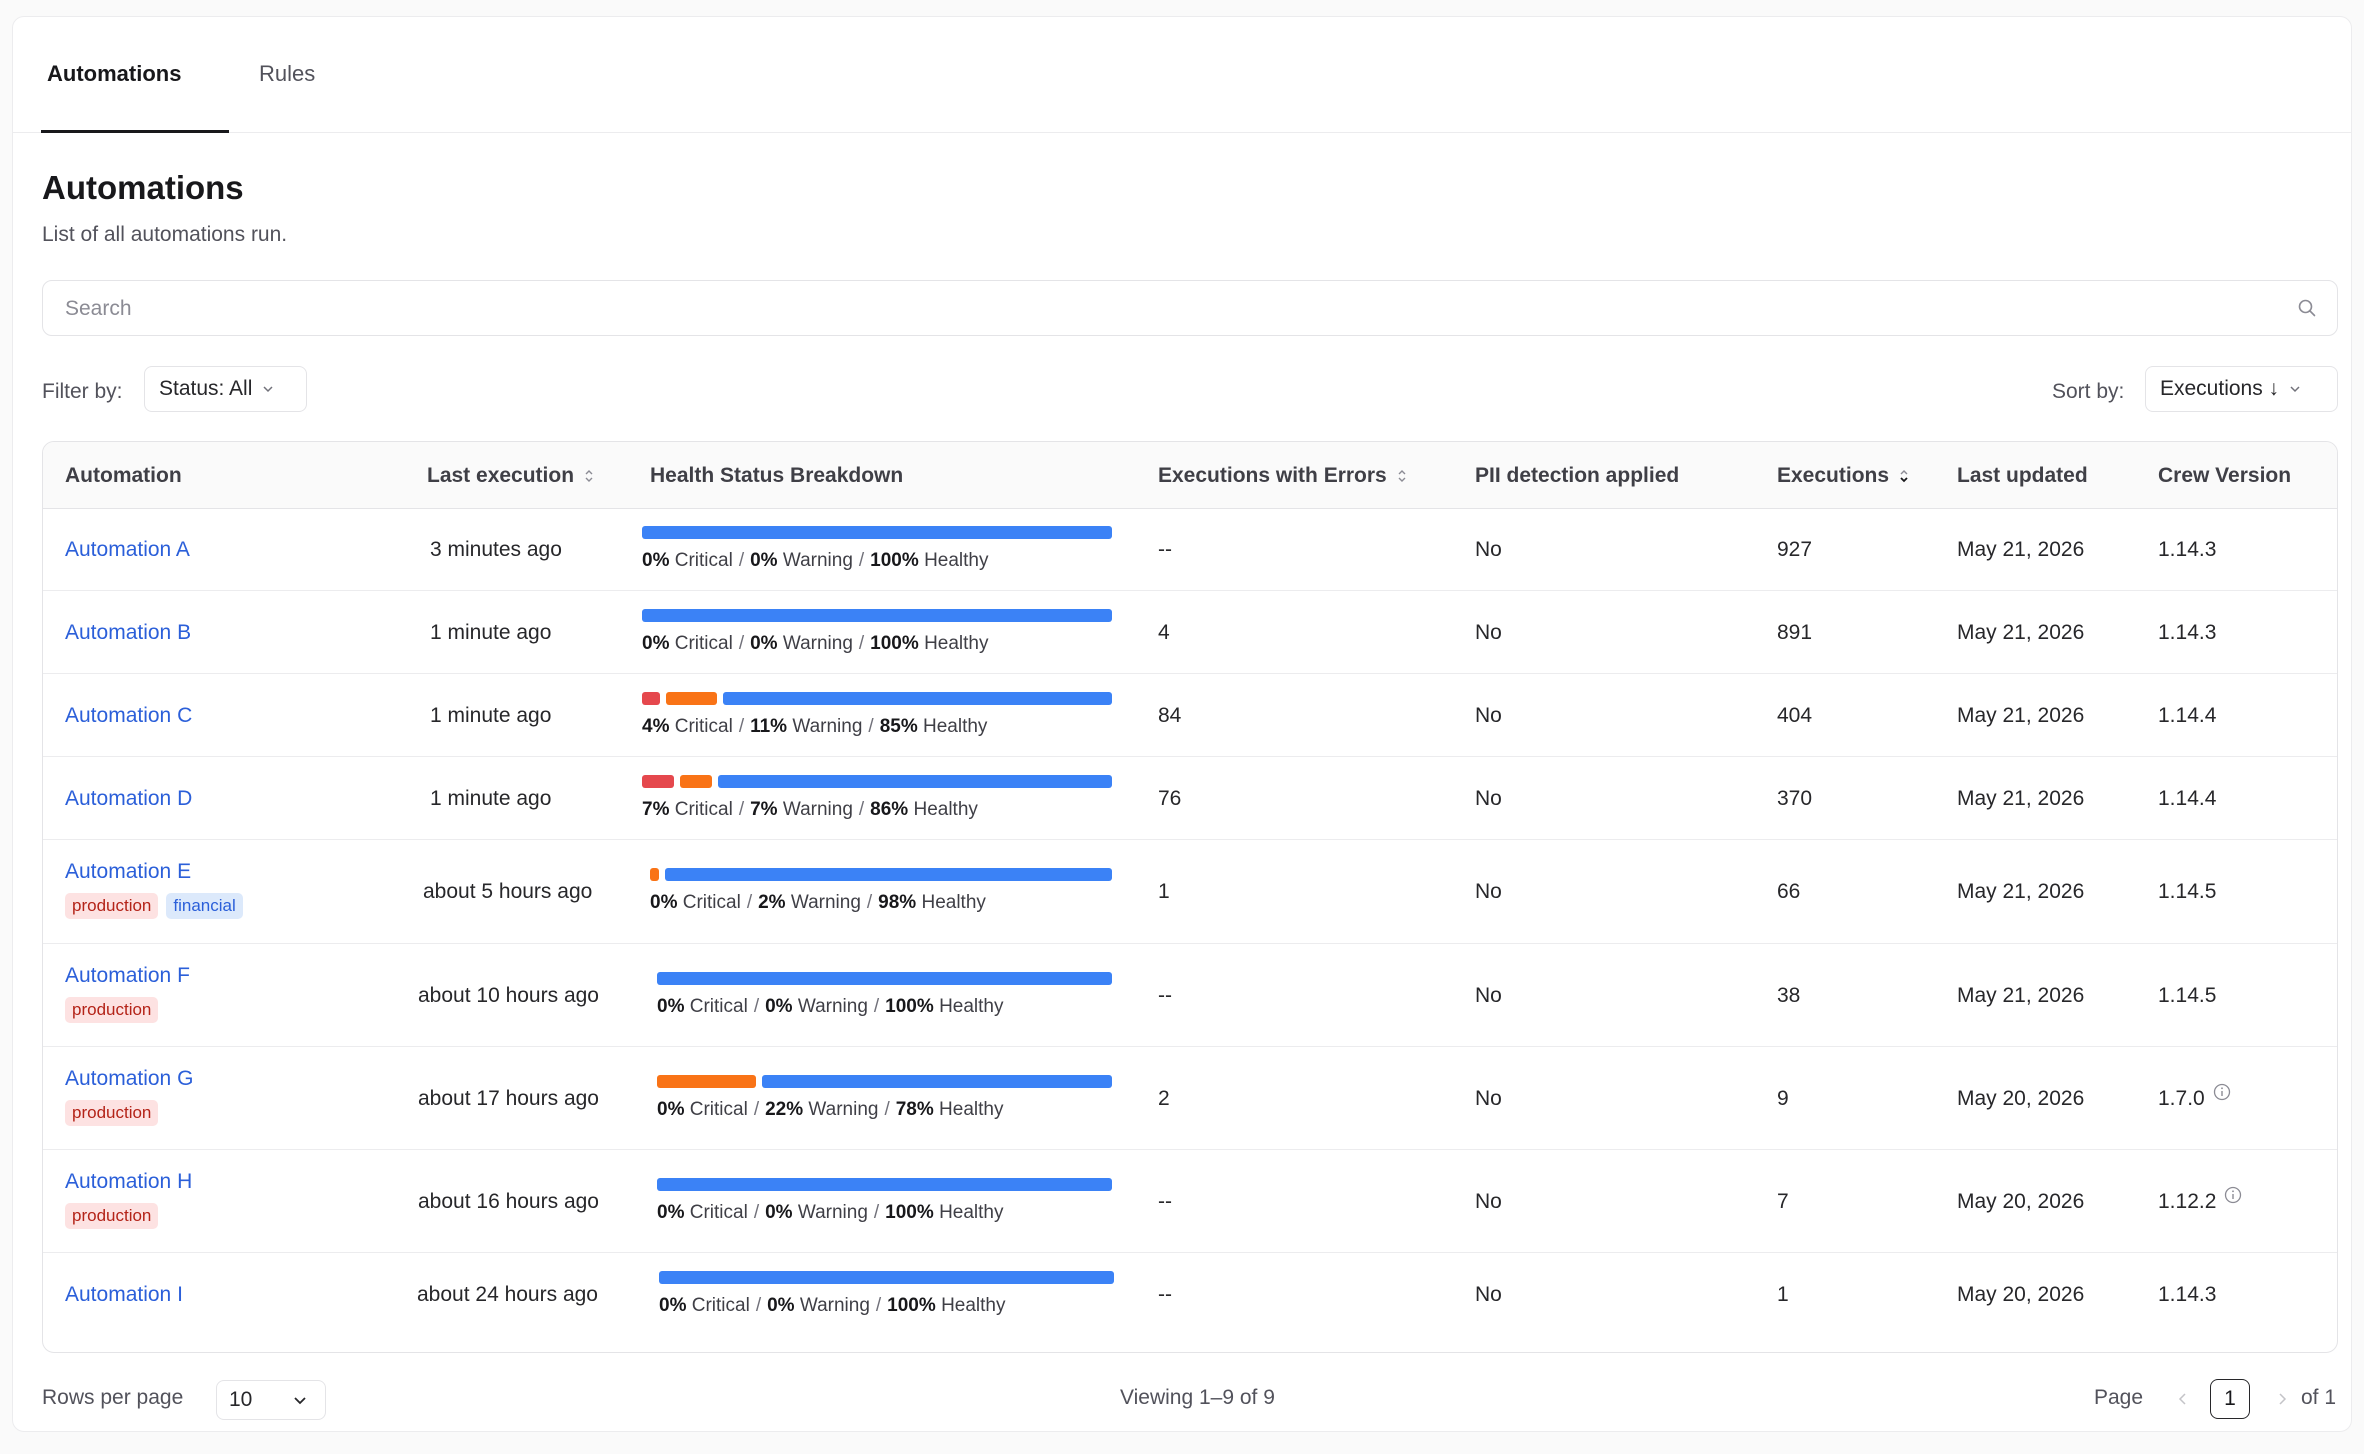  Describe the element at coordinates (1789, 995) in the screenshot. I see `executions-count: 38` at that location.